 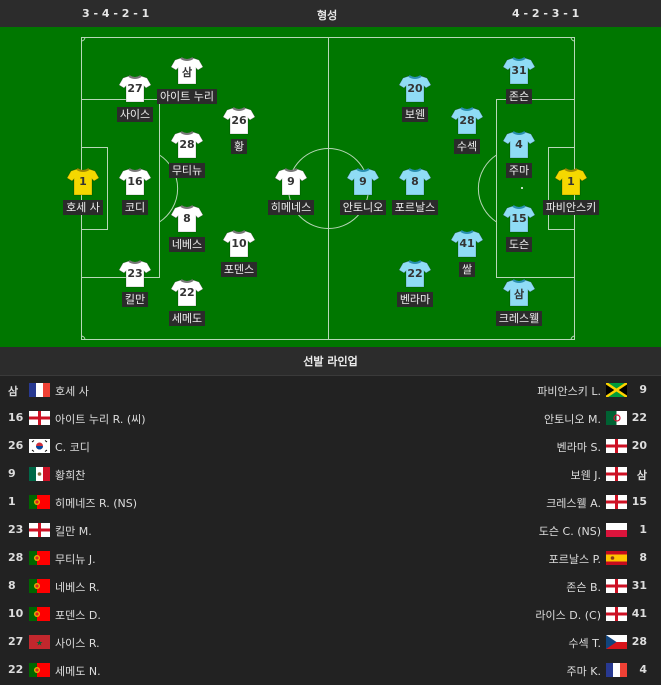 I want to click on away-player-link: 포르날스 P., so click(x=574, y=559).